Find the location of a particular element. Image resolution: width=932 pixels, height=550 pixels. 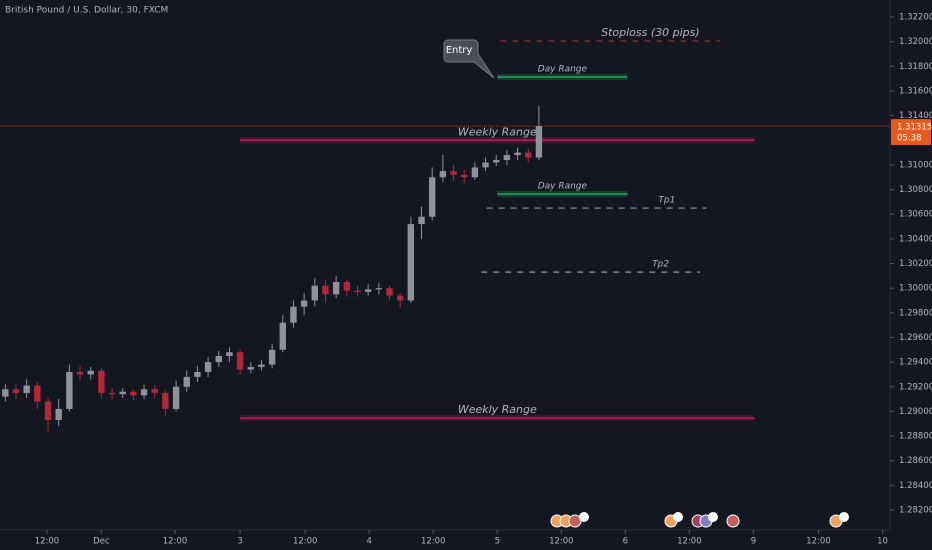

y-tick-label: 1.29000 is located at coordinates (915, 412).